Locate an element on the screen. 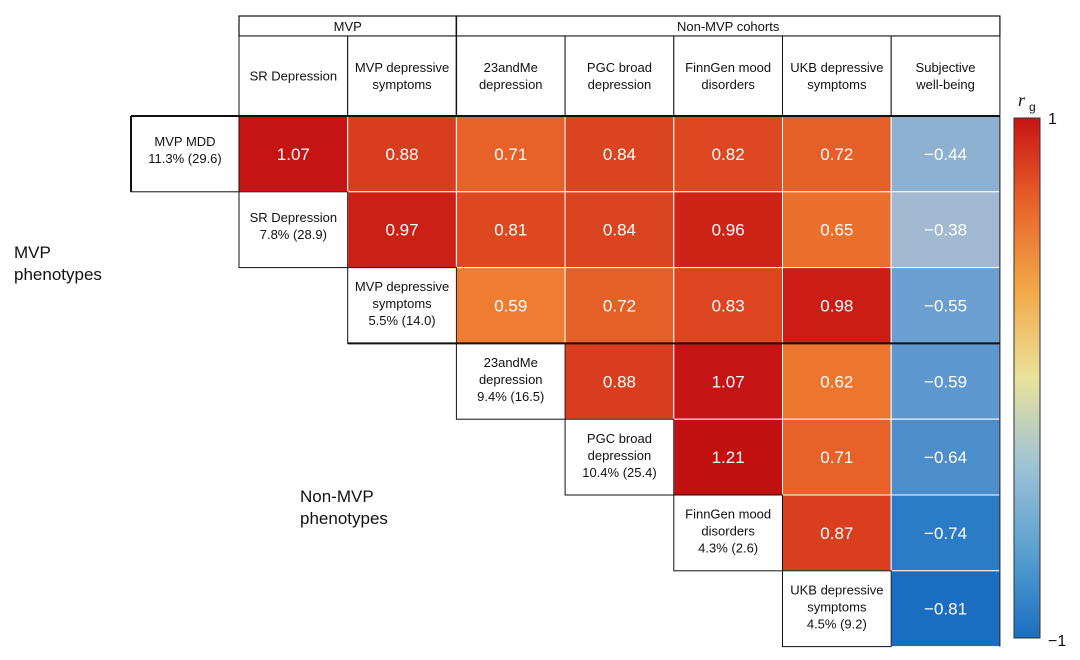 The image size is (1080, 660). column-header-label: disorders is located at coordinates (728, 84).